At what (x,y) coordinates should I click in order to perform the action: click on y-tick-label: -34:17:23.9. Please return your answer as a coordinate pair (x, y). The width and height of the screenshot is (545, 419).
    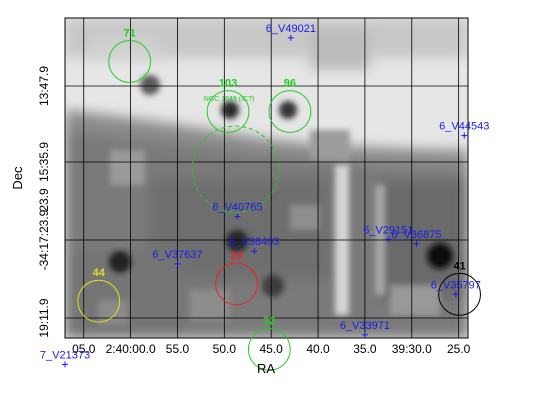
    Looking at the image, I should click on (44, 239).